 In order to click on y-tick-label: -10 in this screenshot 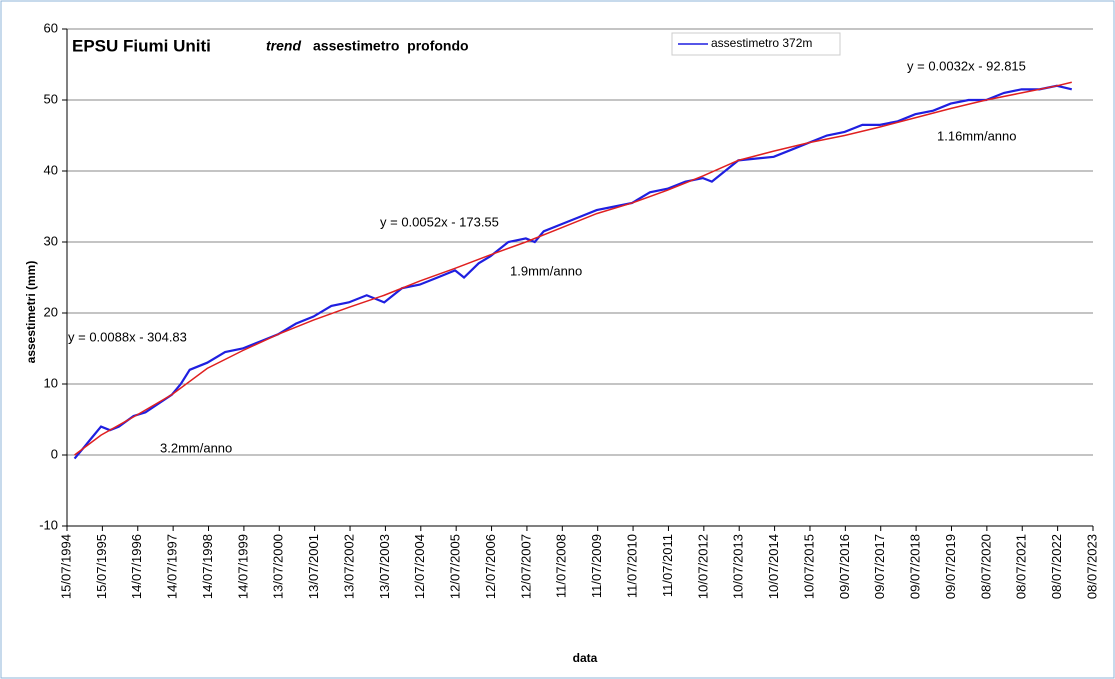, I will do `click(48, 524)`.